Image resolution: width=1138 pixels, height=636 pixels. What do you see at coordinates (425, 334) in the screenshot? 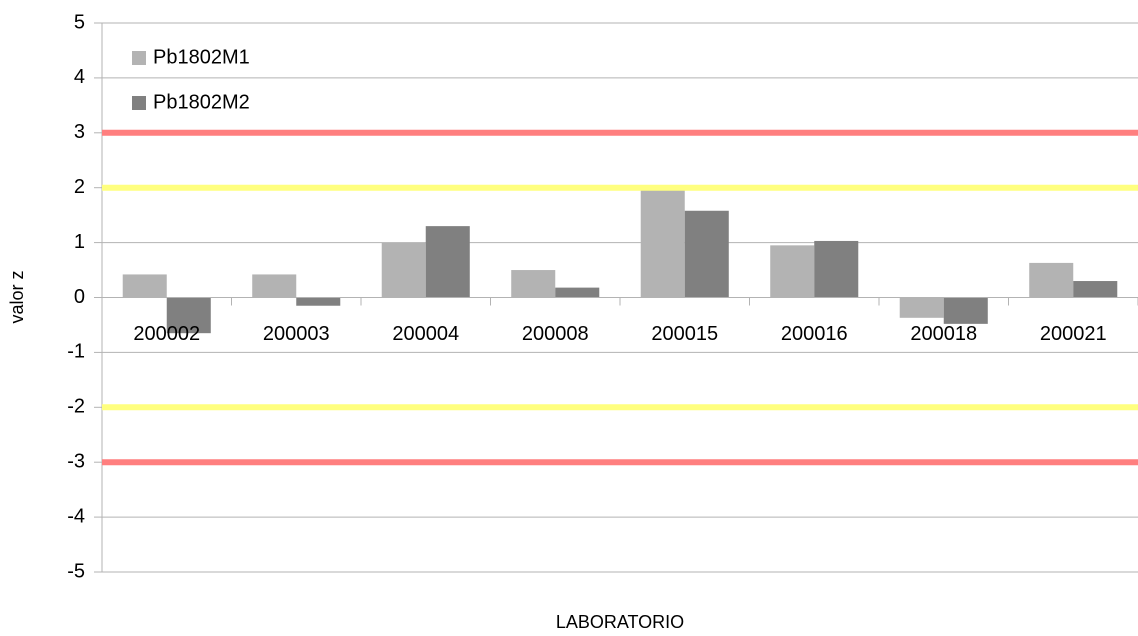
I see `x-tick-label: 200004` at bounding box center [425, 334].